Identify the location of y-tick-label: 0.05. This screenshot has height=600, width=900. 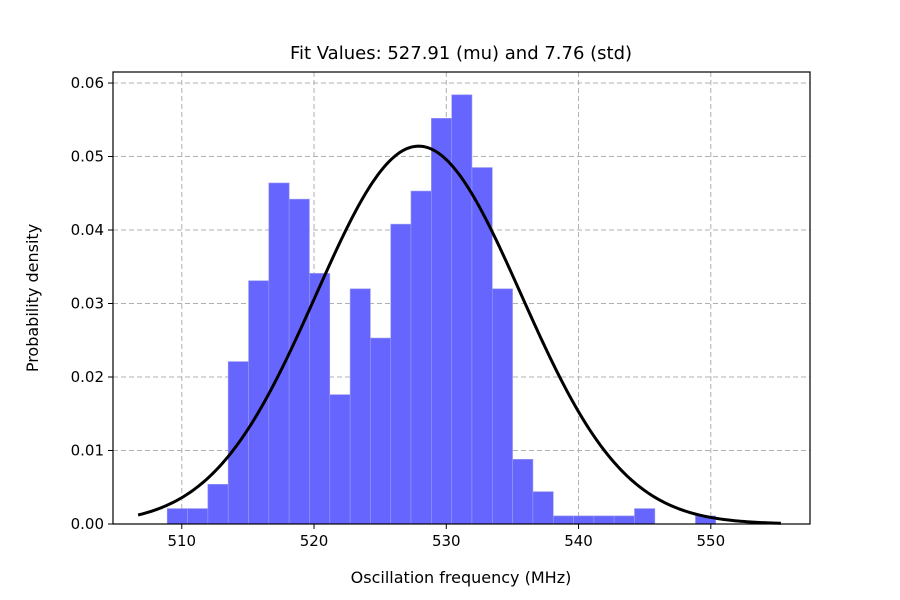
(87, 157).